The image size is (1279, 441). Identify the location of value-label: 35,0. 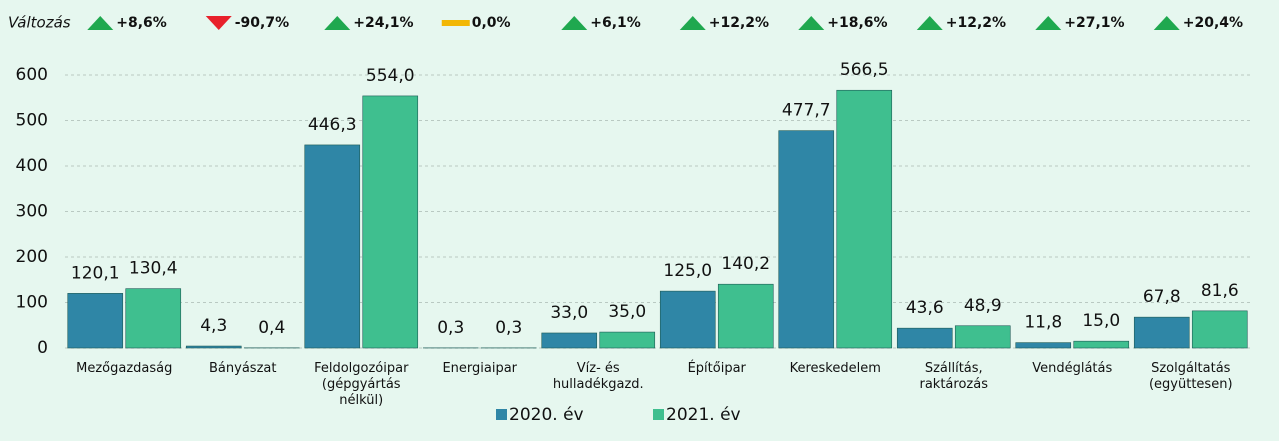
(627, 312).